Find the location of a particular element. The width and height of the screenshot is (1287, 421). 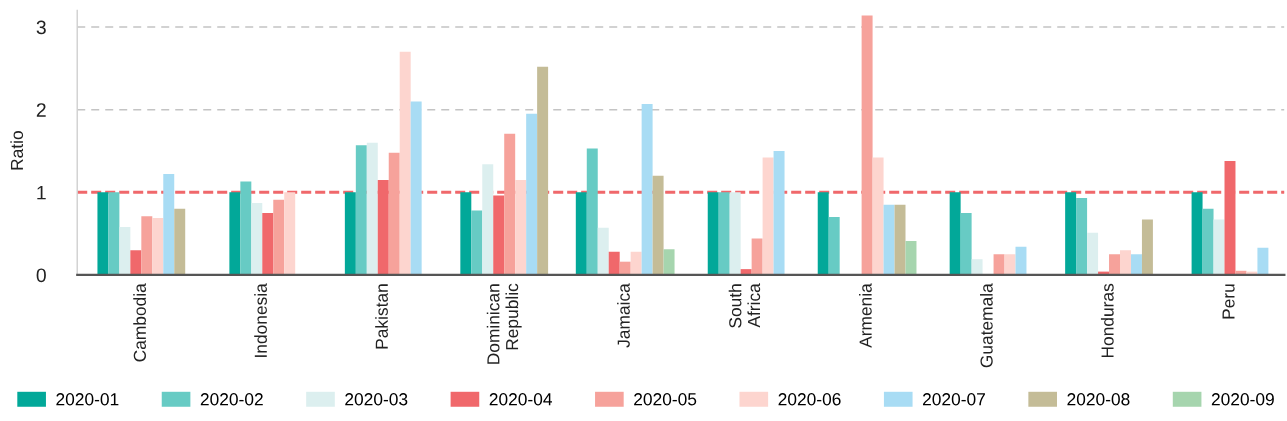

legend-label: 2020-02 is located at coordinates (231, 399).